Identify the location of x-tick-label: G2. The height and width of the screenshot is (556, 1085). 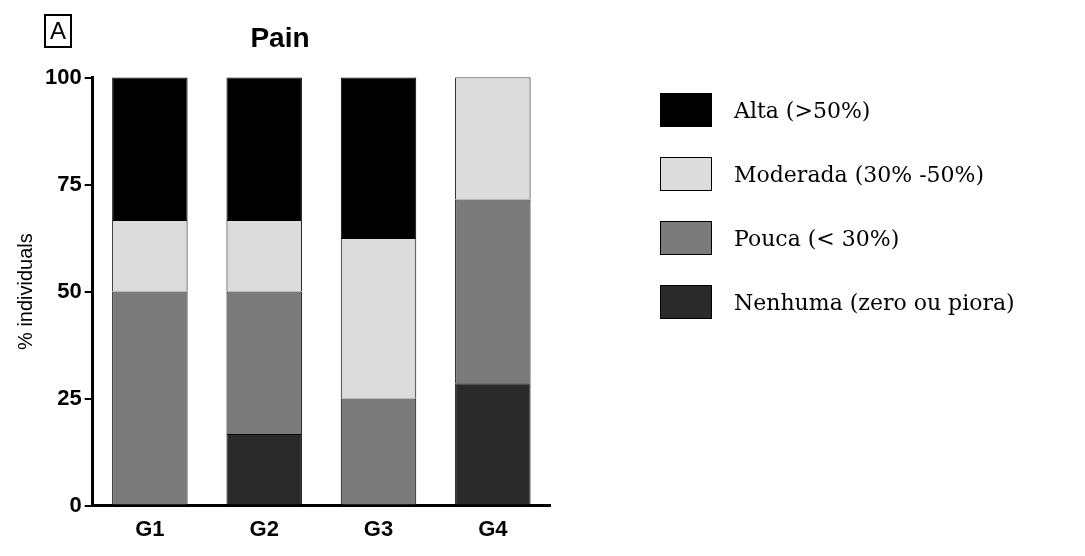
(264, 528).